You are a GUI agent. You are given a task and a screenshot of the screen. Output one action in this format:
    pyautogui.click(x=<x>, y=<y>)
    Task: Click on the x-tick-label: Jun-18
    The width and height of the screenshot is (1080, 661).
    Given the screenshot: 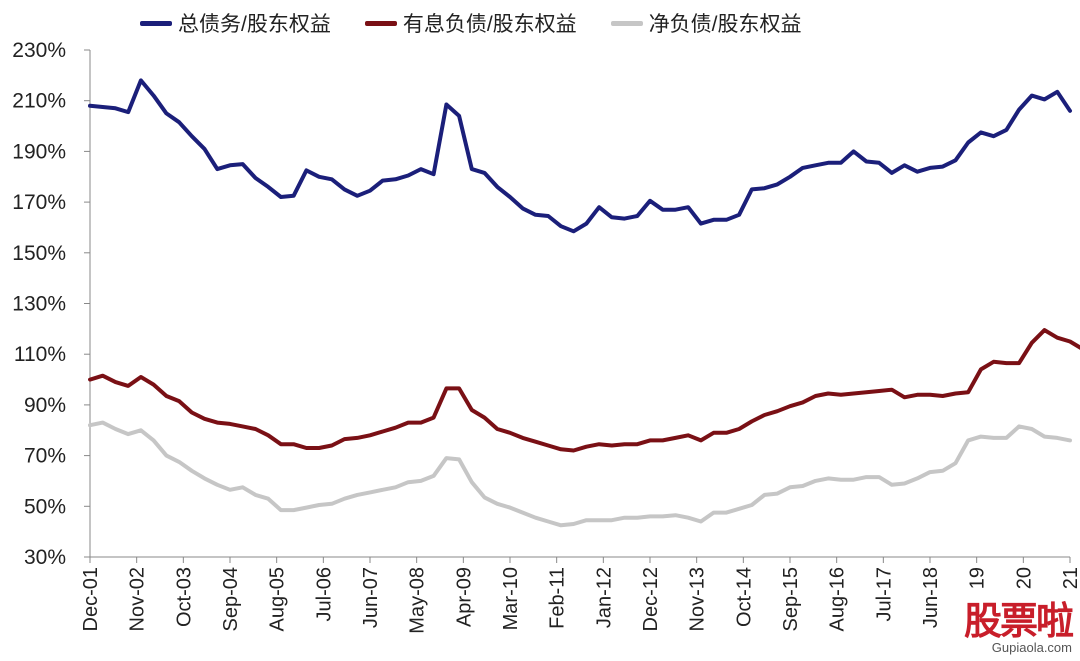 What is the action you would take?
    pyautogui.click(x=931, y=597)
    